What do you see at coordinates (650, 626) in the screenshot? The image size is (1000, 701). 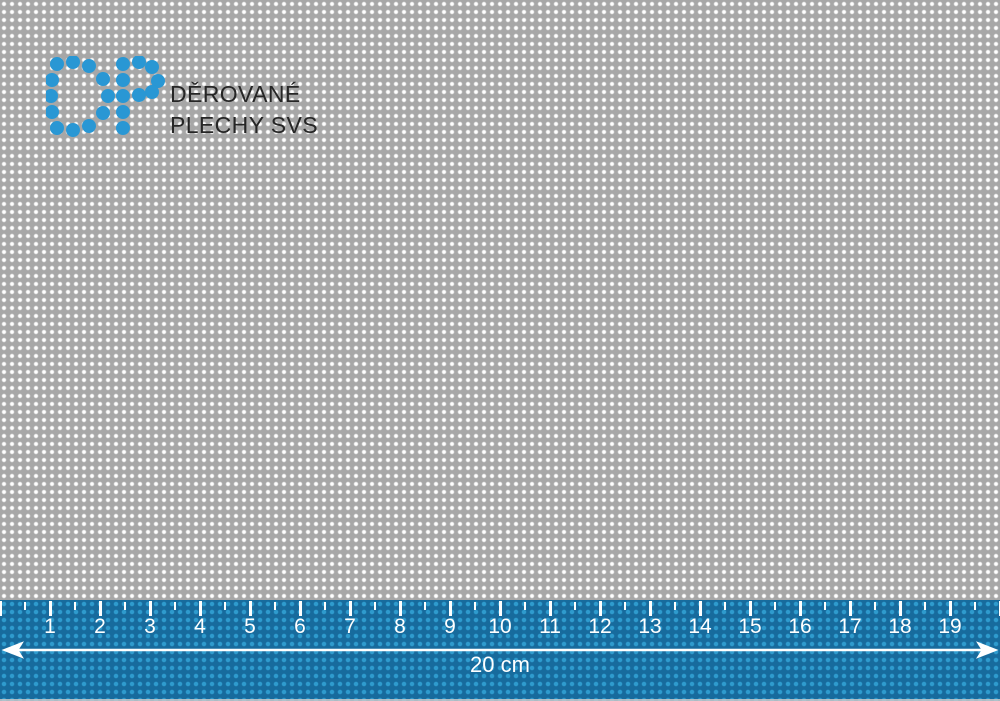 I see `ruler-number: 13` at bounding box center [650, 626].